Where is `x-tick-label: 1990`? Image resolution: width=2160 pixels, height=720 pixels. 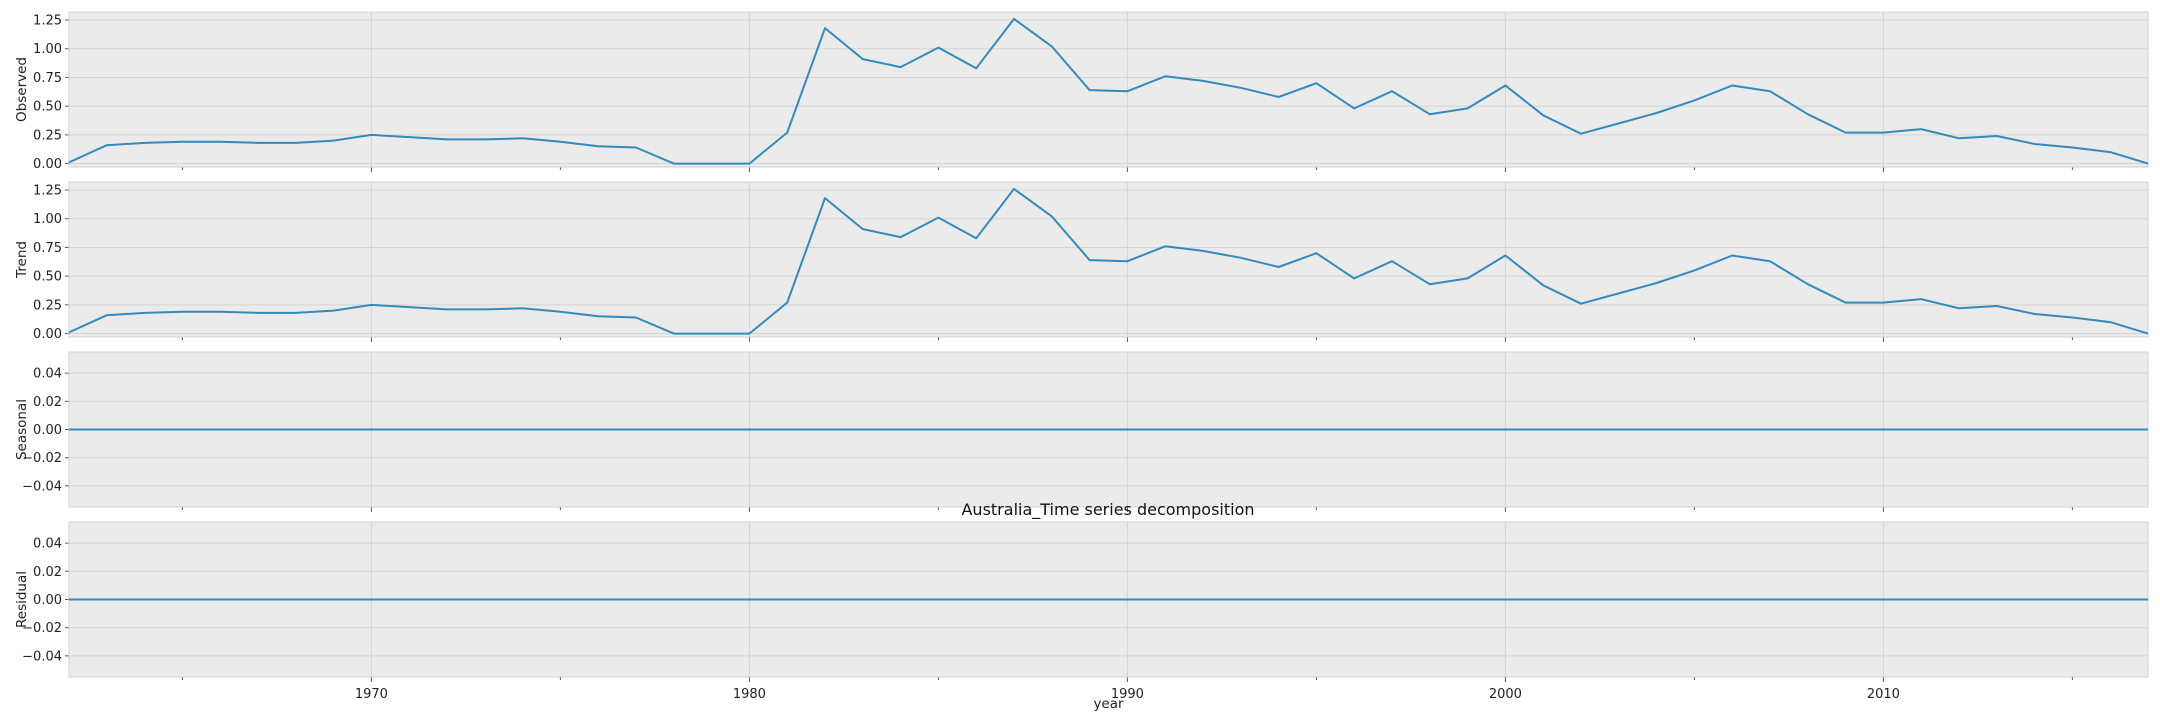 x-tick-label: 1990 is located at coordinates (1127, 694).